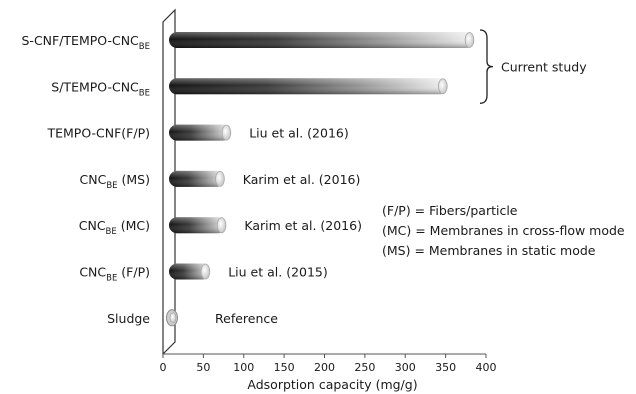  What do you see at coordinates (115, 181) in the screenshot?
I see `category-label: CNCBE (MS)` at bounding box center [115, 181].